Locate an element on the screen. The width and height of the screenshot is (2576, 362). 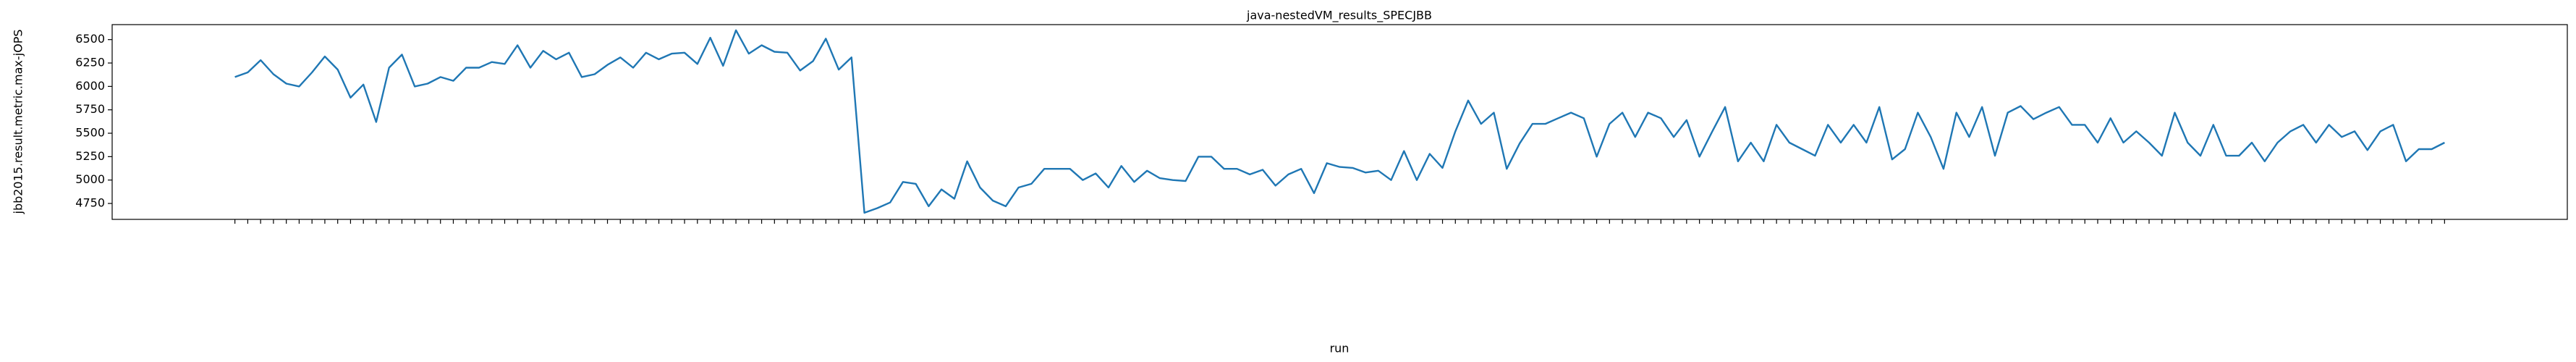
y-tick-label: 4750 is located at coordinates (90, 203).